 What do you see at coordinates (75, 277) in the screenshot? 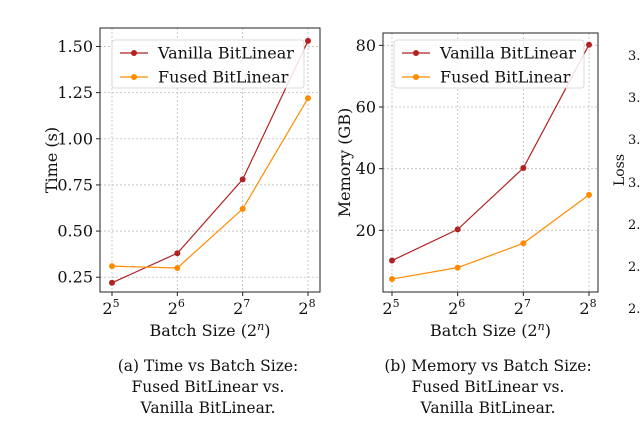
I see `y-tick-label: 0.25` at bounding box center [75, 277].